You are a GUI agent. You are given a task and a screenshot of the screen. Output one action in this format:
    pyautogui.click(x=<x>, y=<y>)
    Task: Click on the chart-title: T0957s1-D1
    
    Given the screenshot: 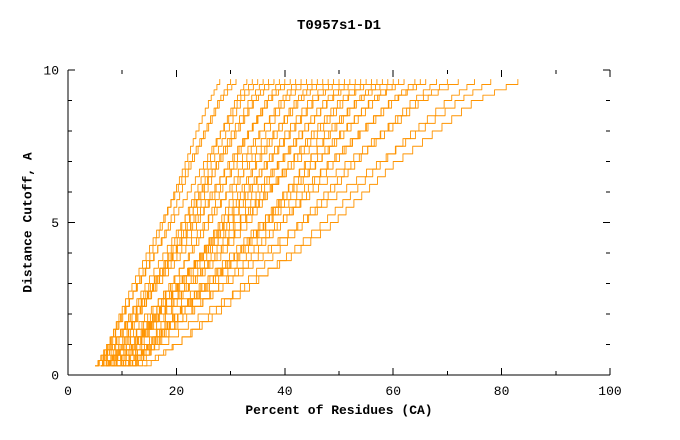 What is the action you would take?
    pyautogui.click(x=338, y=26)
    